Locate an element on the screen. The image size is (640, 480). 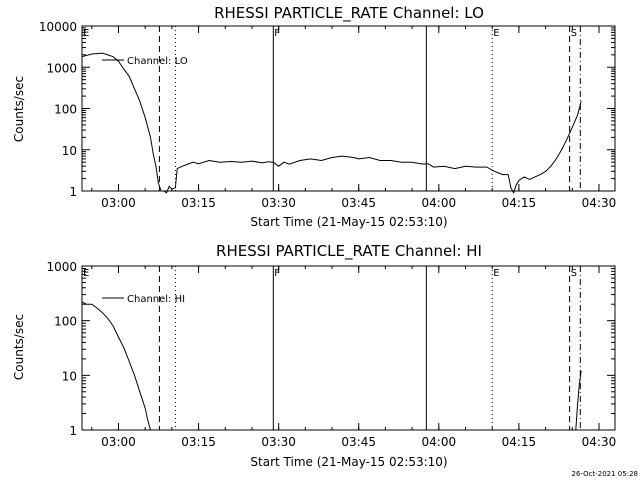
hi-x-tick-label: 03:45 is located at coordinates (358, 442).